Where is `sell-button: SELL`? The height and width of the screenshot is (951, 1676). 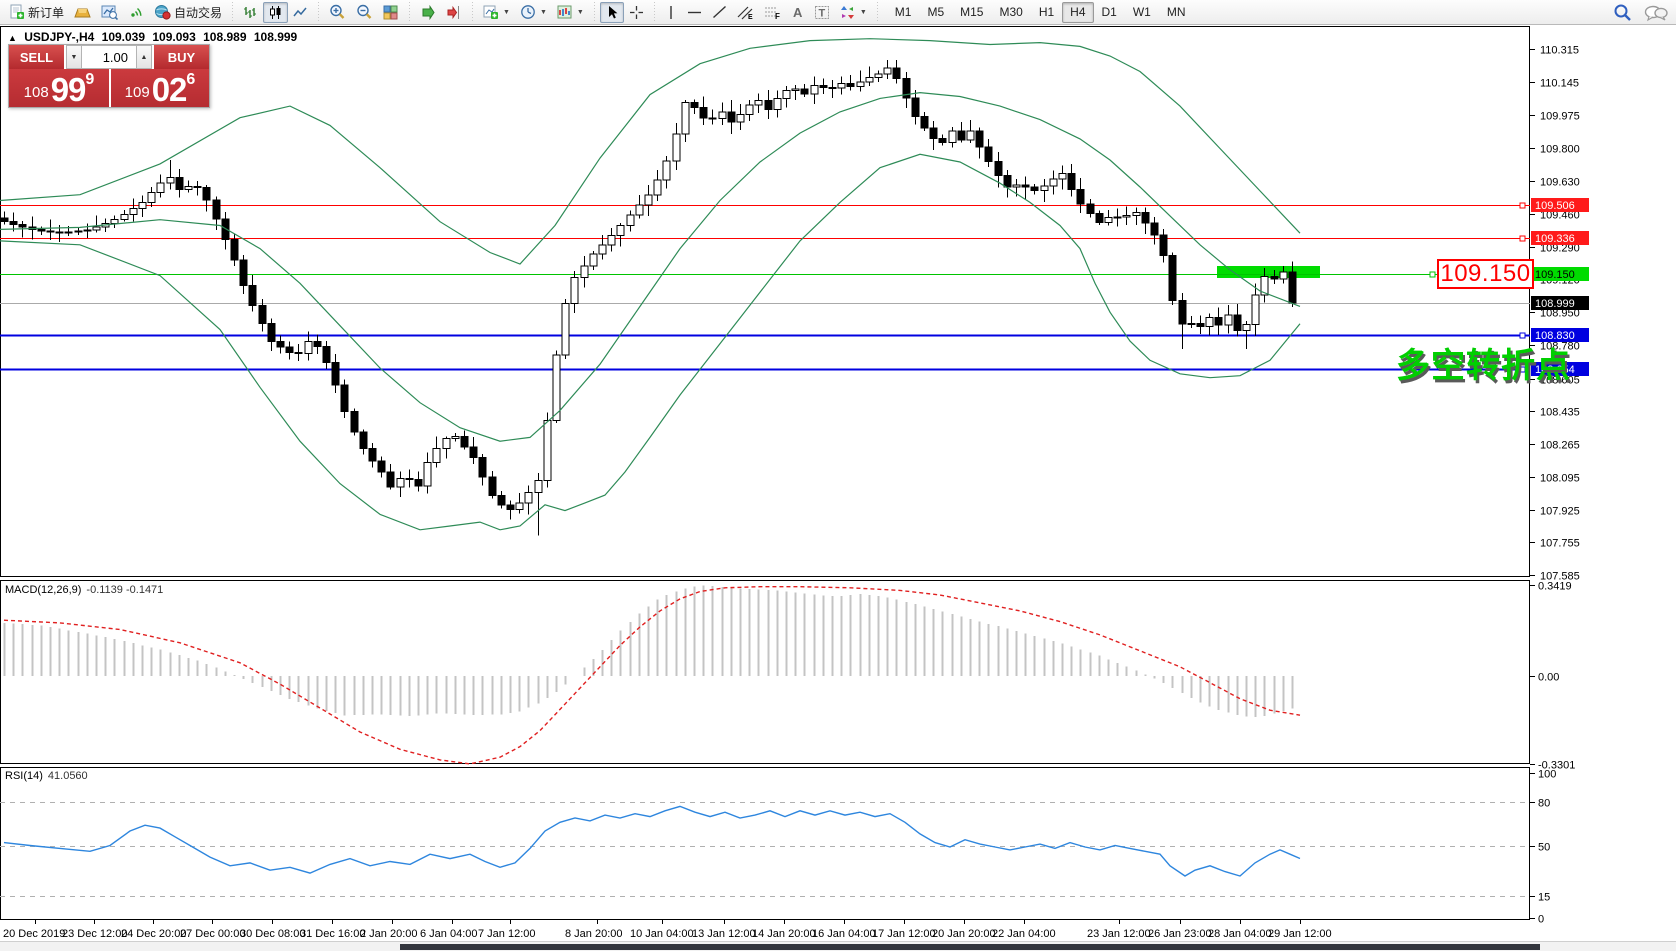
sell-button: SELL is located at coordinates (36, 57).